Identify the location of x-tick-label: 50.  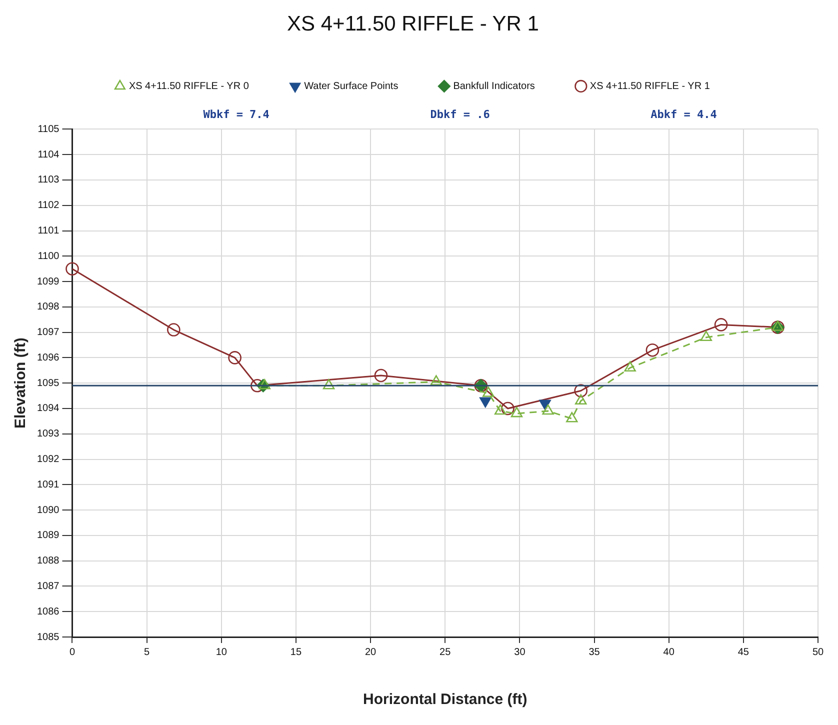
(818, 652).